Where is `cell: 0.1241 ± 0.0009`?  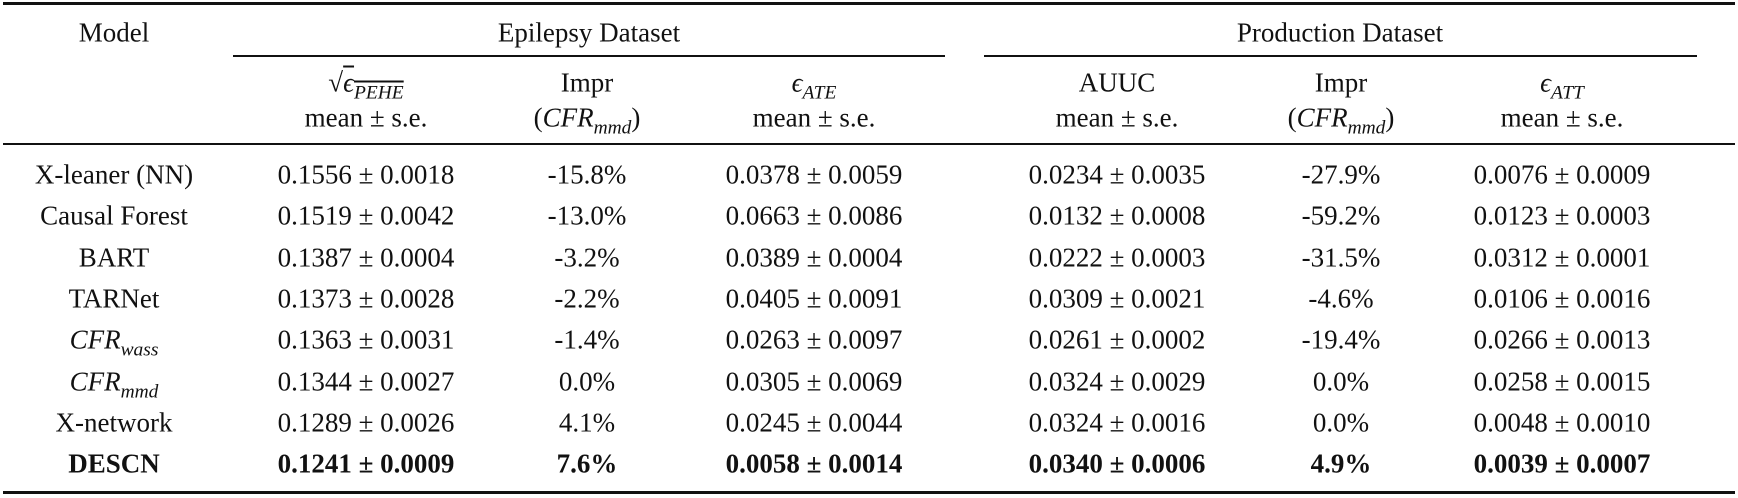
cell: 0.1241 ± 0.0009 is located at coordinates (366, 463).